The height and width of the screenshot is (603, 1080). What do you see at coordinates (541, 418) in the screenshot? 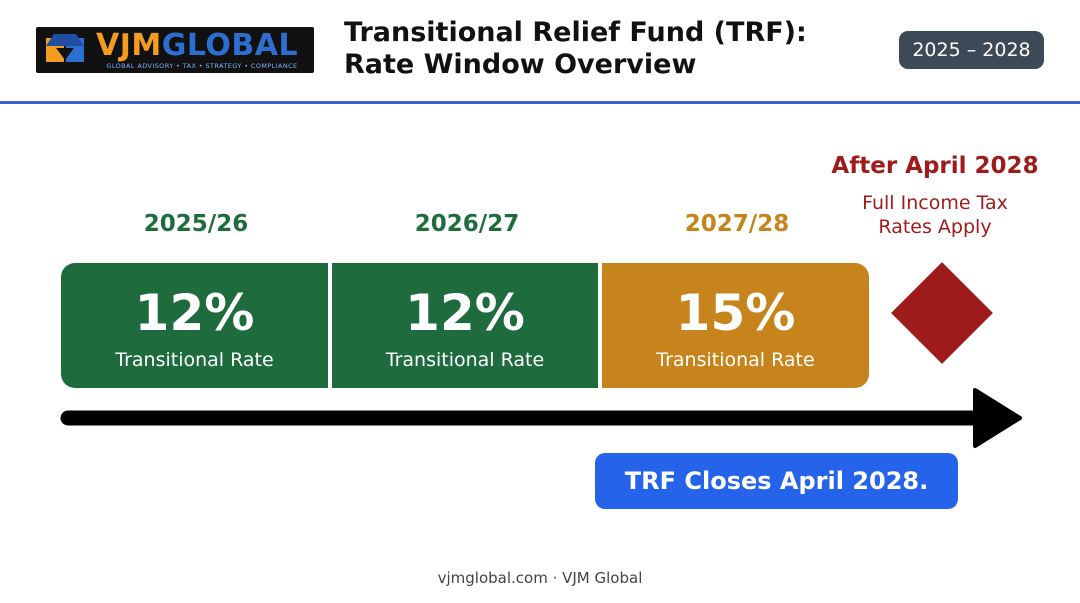
I see `timeline-arrow` at bounding box center [541, 418].